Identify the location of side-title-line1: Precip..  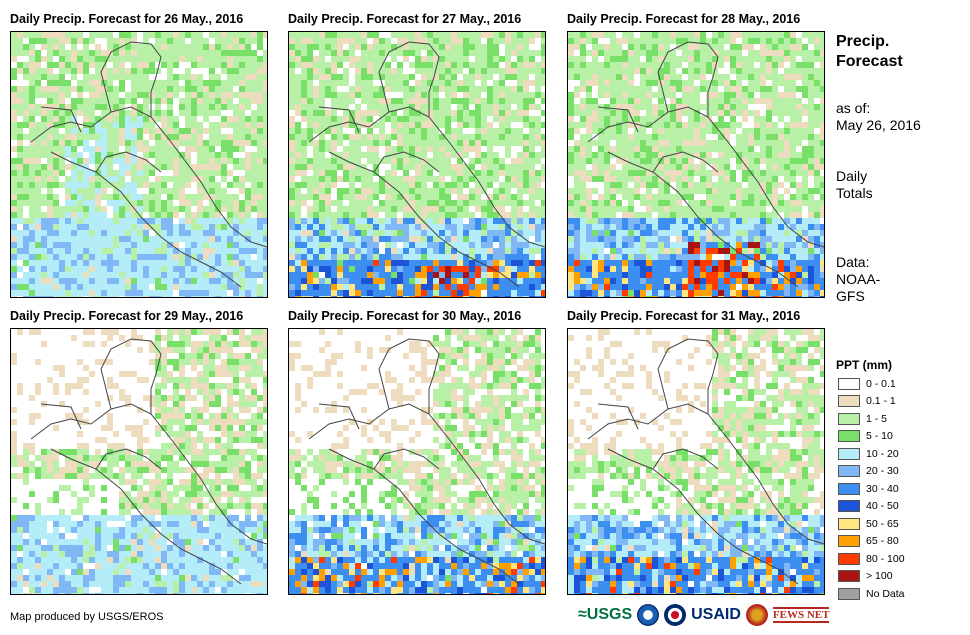
(863, 41).